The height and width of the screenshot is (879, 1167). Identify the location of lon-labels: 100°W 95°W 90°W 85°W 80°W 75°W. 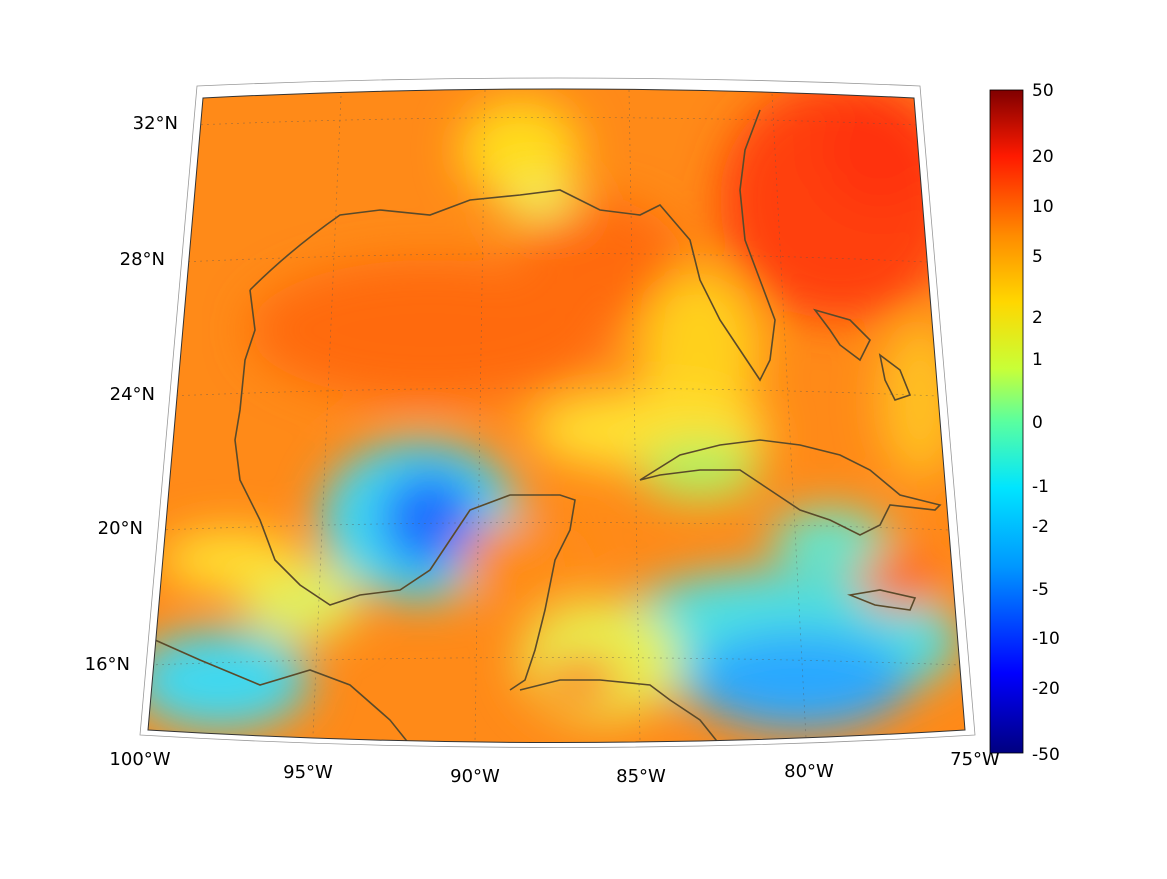
(554, 768).